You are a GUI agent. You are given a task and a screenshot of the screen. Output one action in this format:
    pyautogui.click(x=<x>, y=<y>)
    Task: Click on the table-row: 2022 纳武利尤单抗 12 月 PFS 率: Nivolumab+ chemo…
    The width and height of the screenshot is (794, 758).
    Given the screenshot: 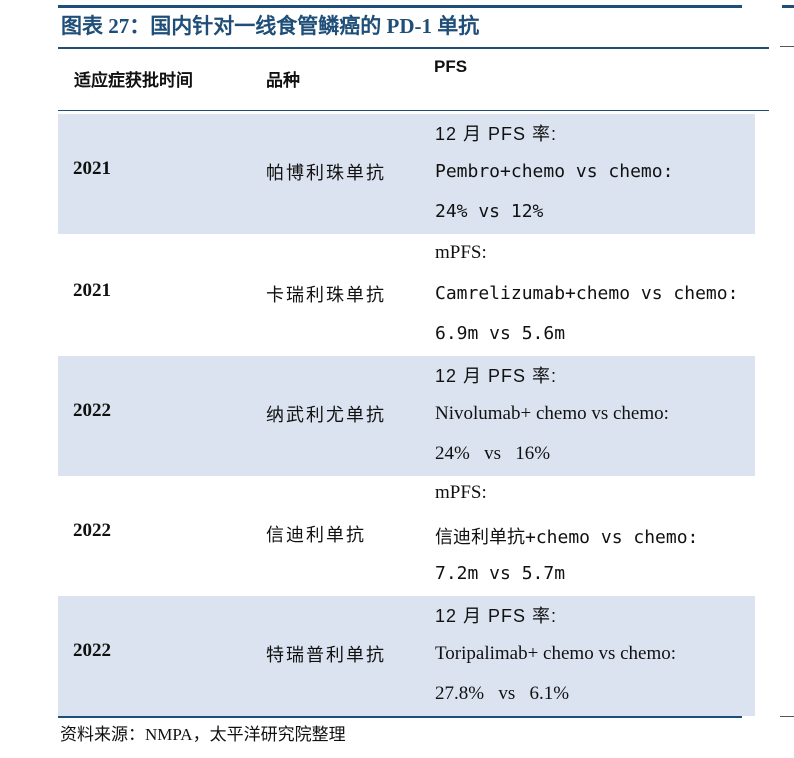 What is the action you would take?
    pyautogui.click(x=406, y=416)
    